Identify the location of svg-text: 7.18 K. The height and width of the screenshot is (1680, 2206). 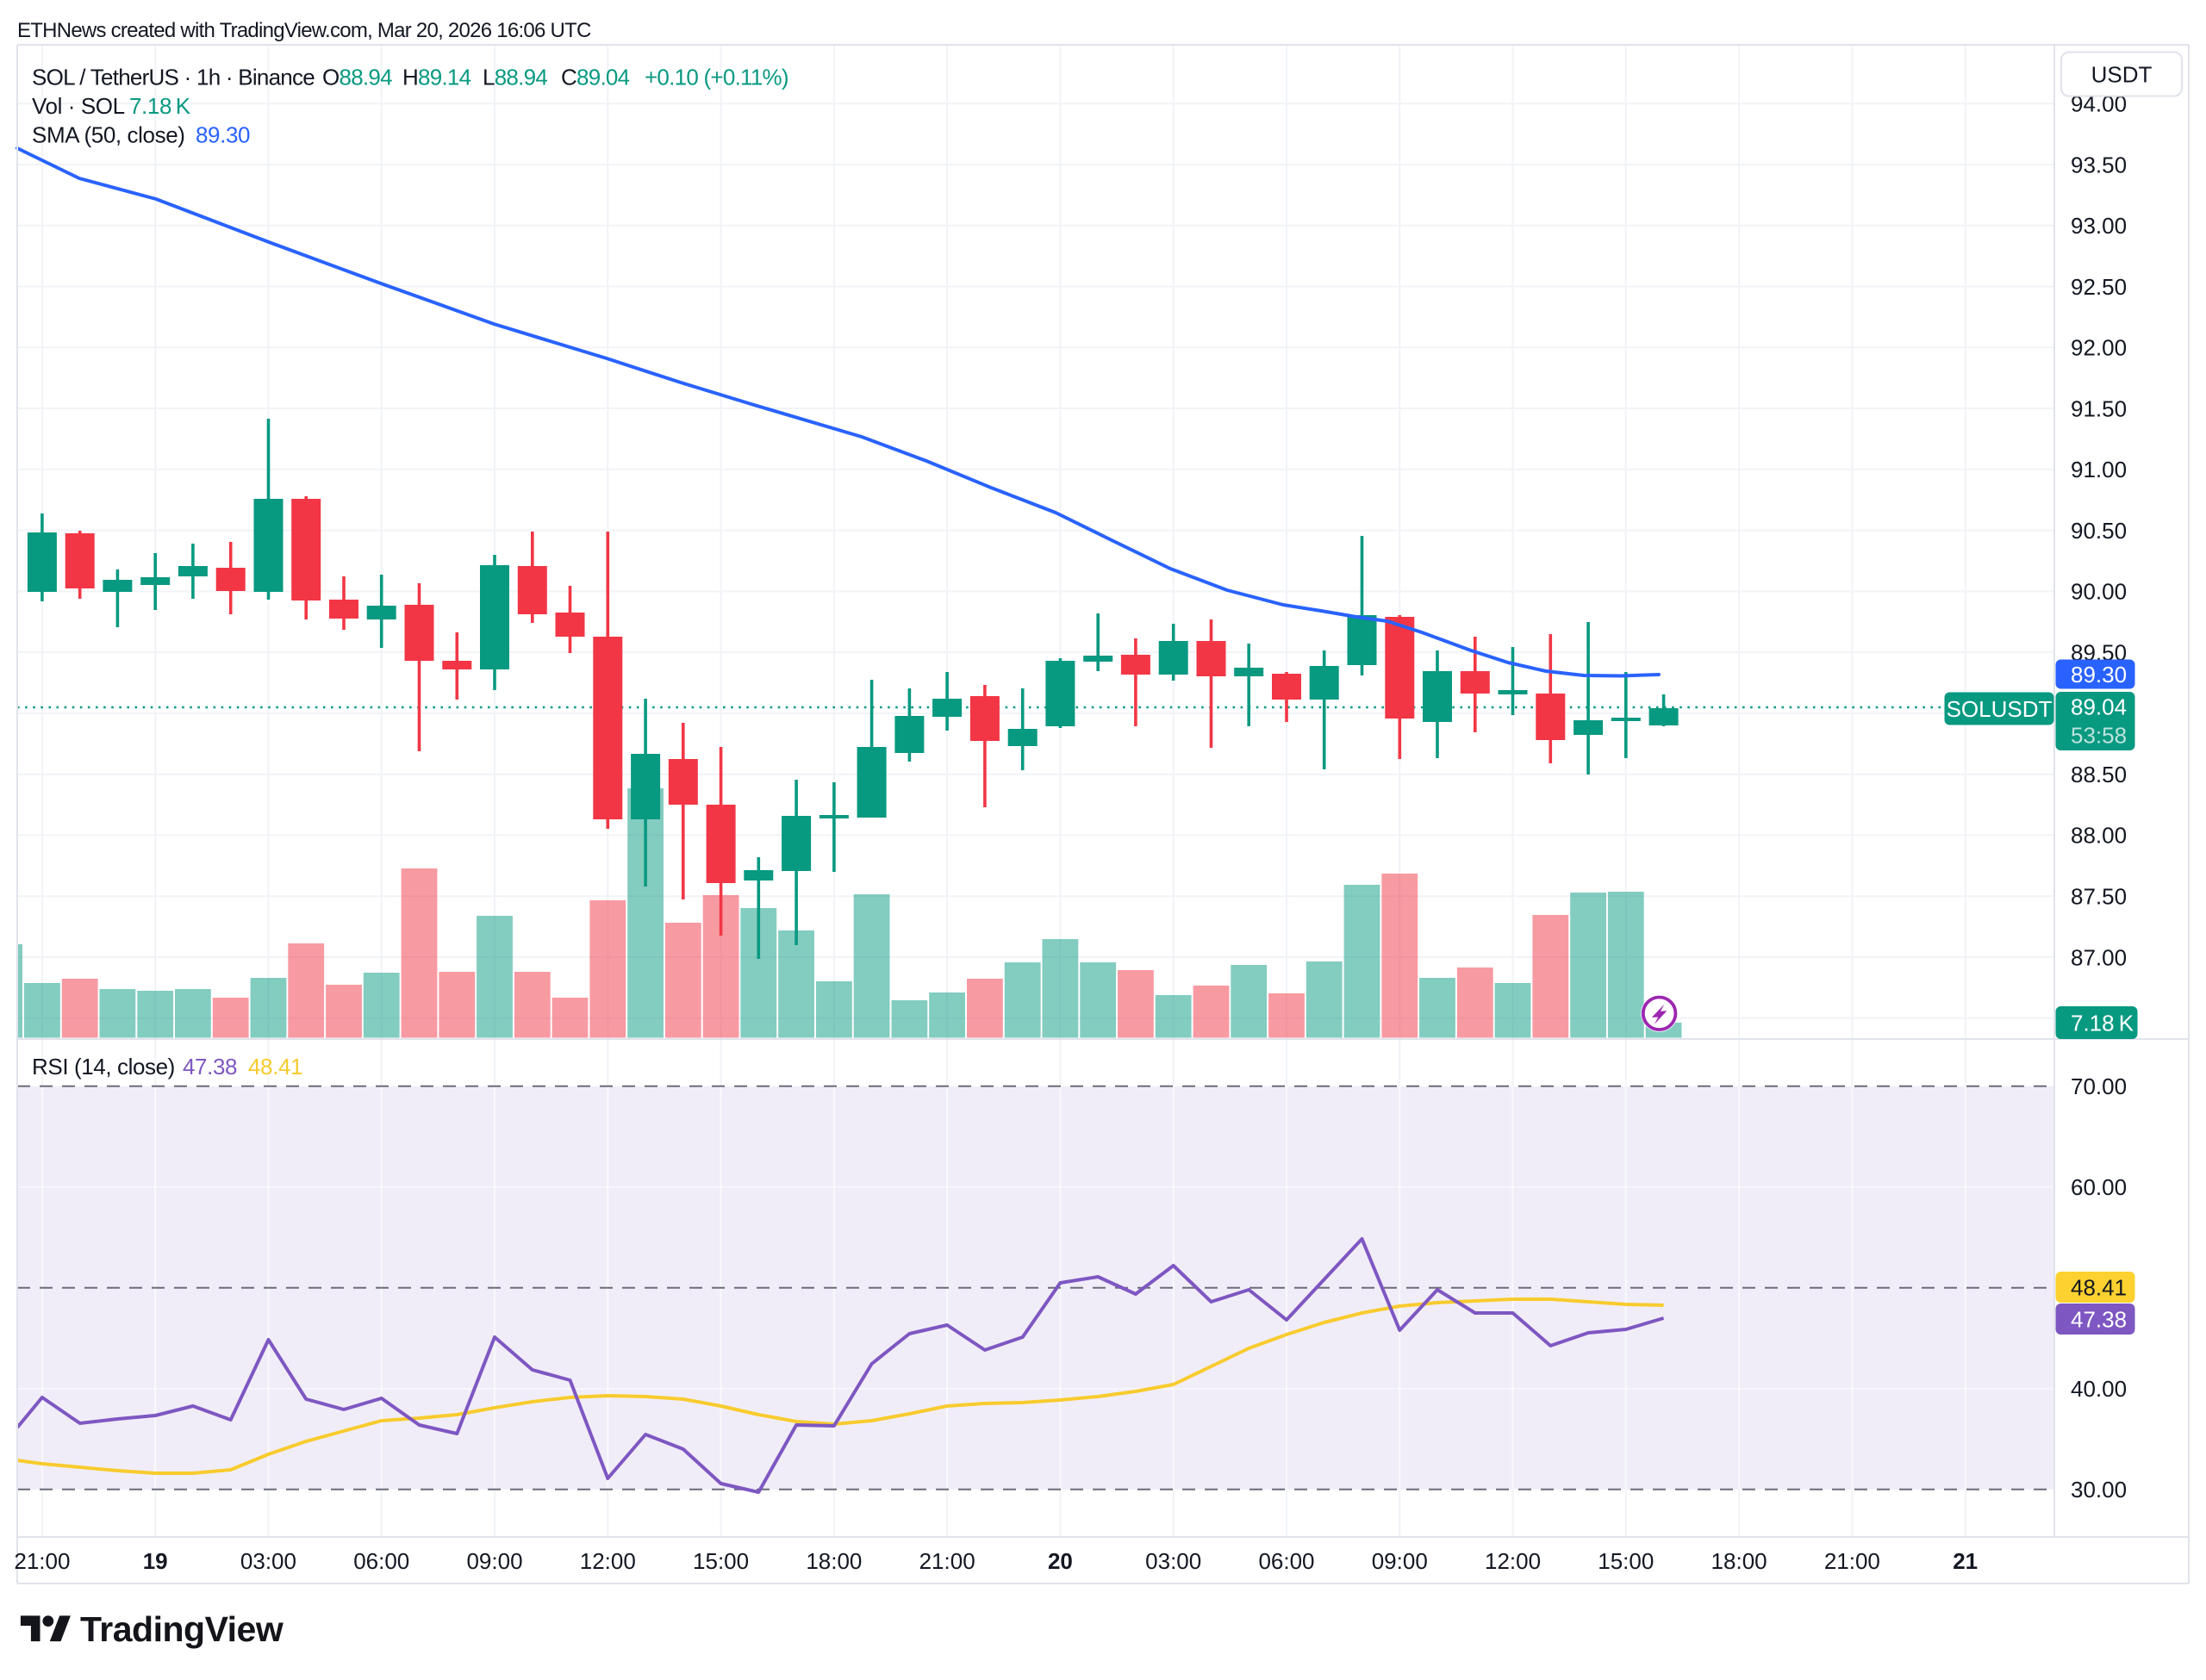
(2102, 1023).